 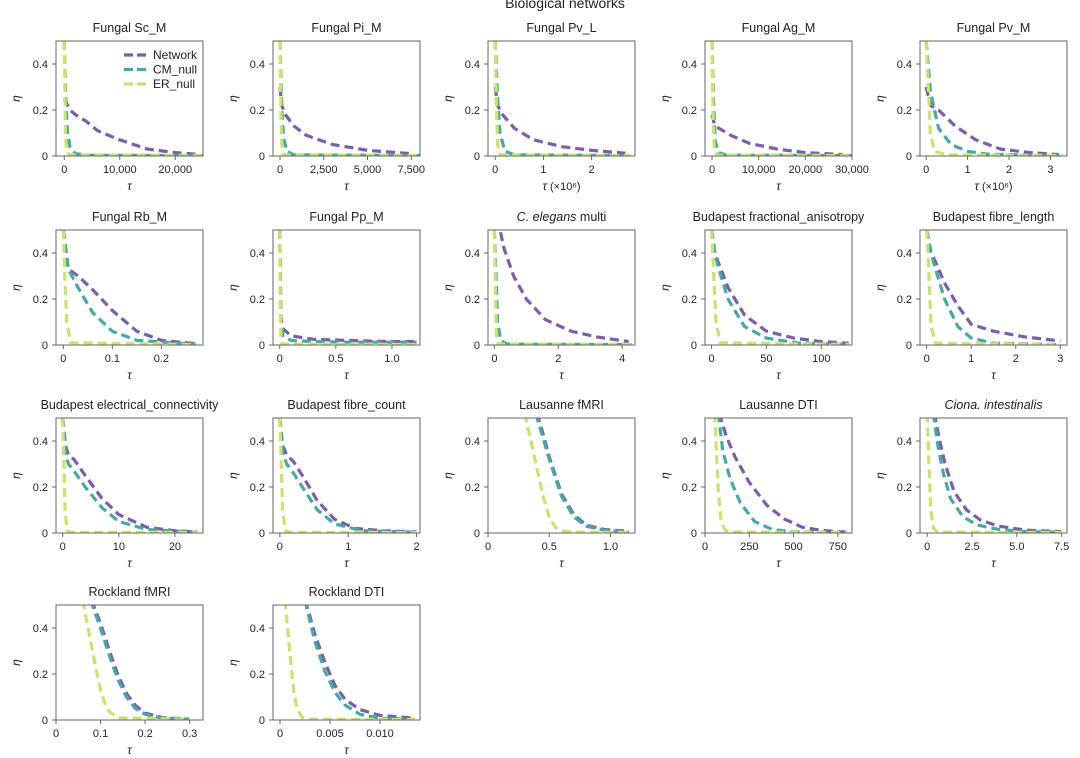 I want to click on chart-fungal-pv-l-series-network, so click(x=559, y=120).